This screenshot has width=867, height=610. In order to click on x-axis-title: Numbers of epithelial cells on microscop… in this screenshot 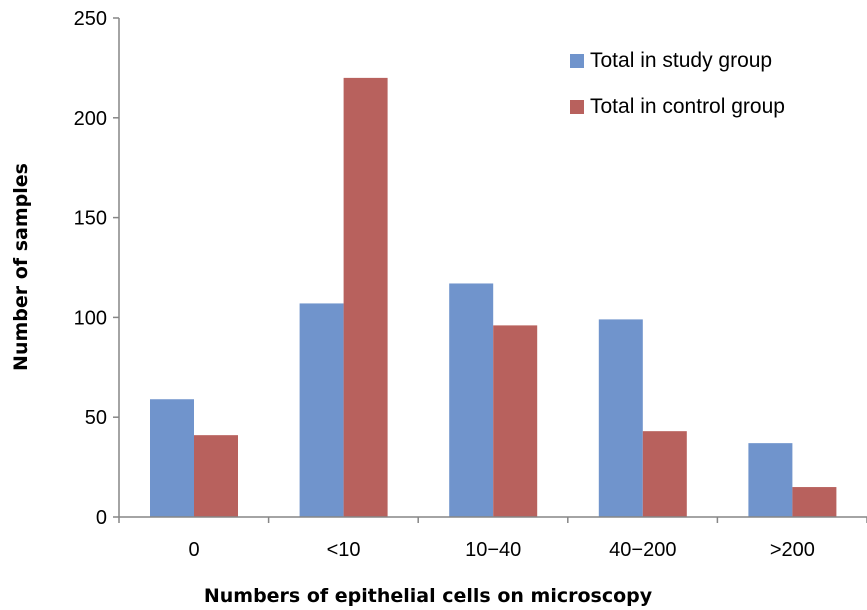, I will do `click(428, 596)`.